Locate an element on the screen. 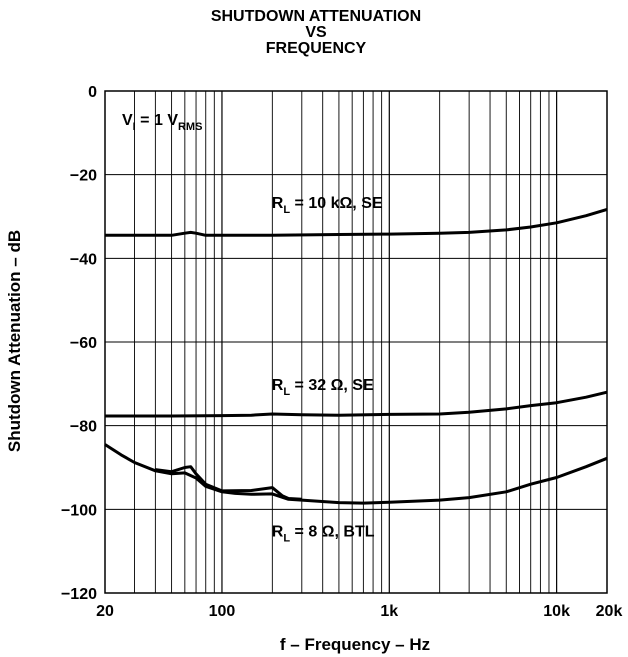 The height and width of the screenshot is (657, 628). series-label: RL = 32 Ω, SE is located at coordinates (323, 387).